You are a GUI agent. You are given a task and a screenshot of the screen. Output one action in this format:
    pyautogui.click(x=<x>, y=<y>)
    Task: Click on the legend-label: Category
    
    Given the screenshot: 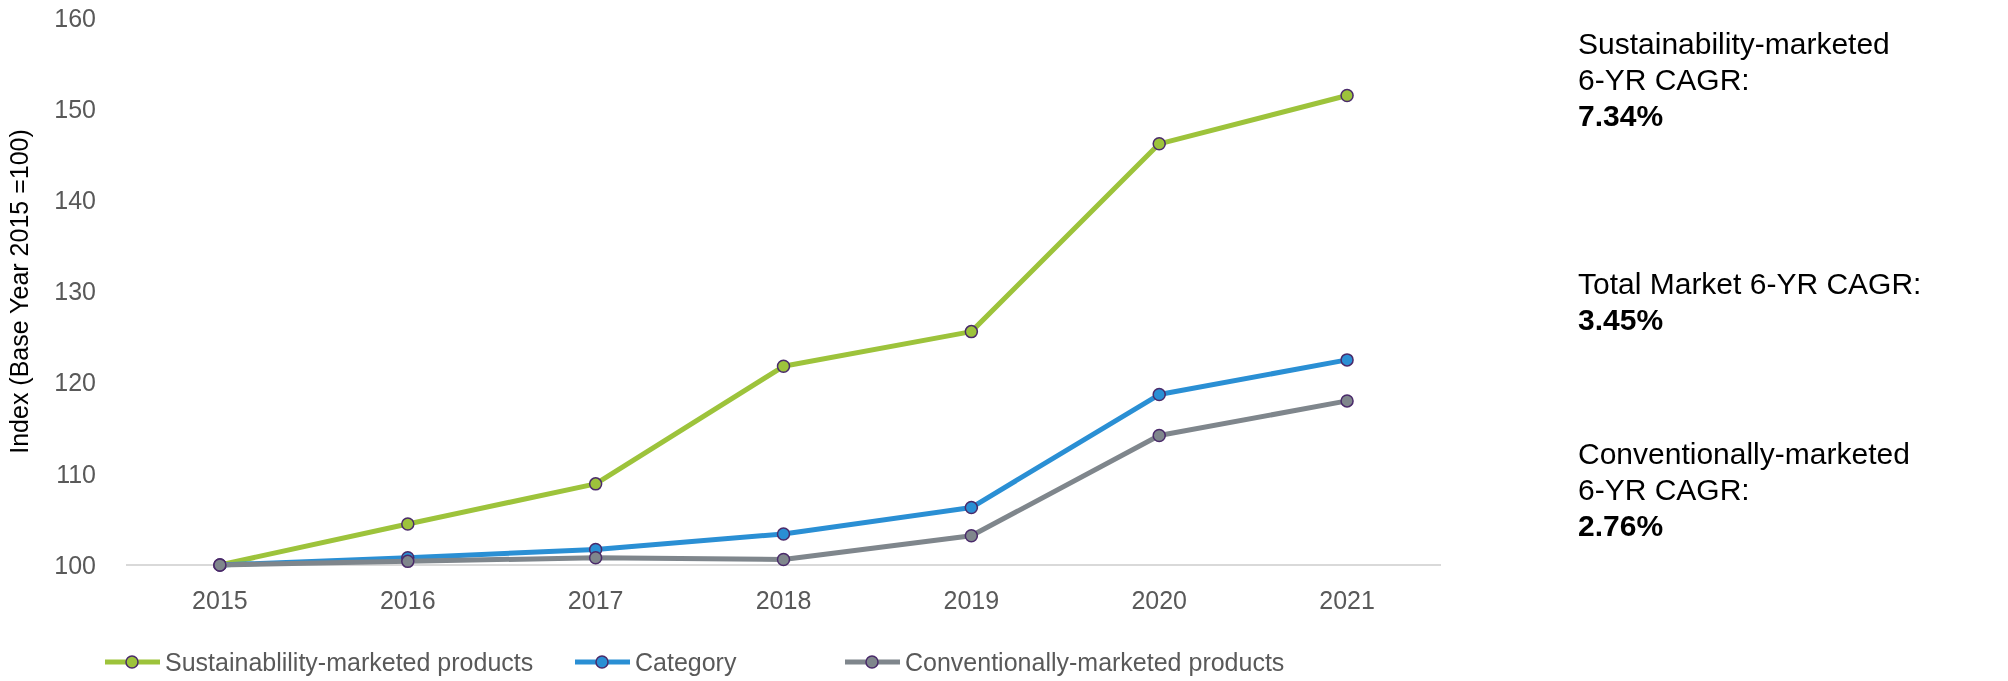 What is the action you would take?
    pyautogui.click(x=686, y=661)
    